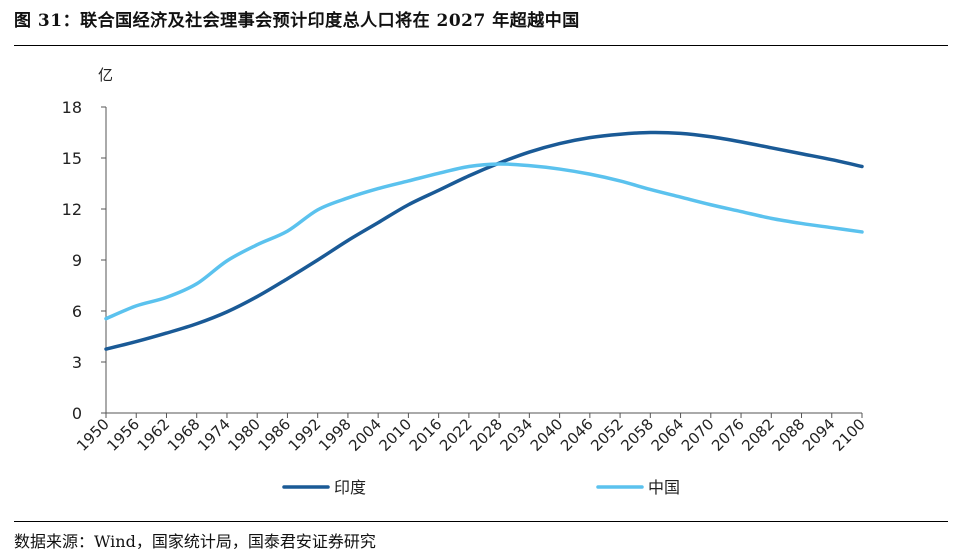 The image size is (958, 557). What do you see at coordinates (607, 435) in the screenshot?
I see `x-tick-label: 2052` at bounding box center [607, 435].